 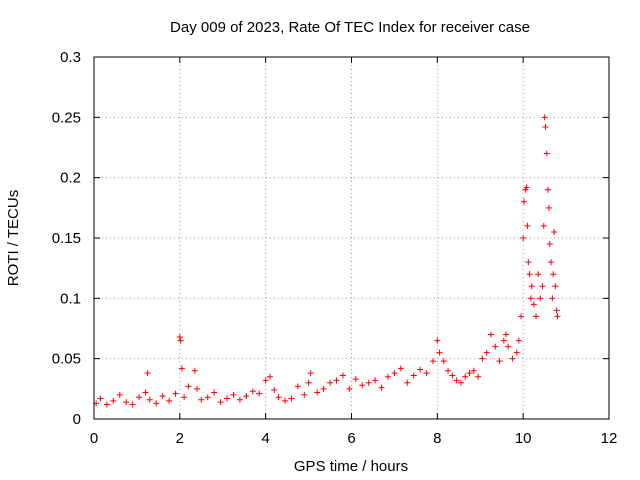 I want to click on x-tick-label: 4, so click(x=265, y=438).